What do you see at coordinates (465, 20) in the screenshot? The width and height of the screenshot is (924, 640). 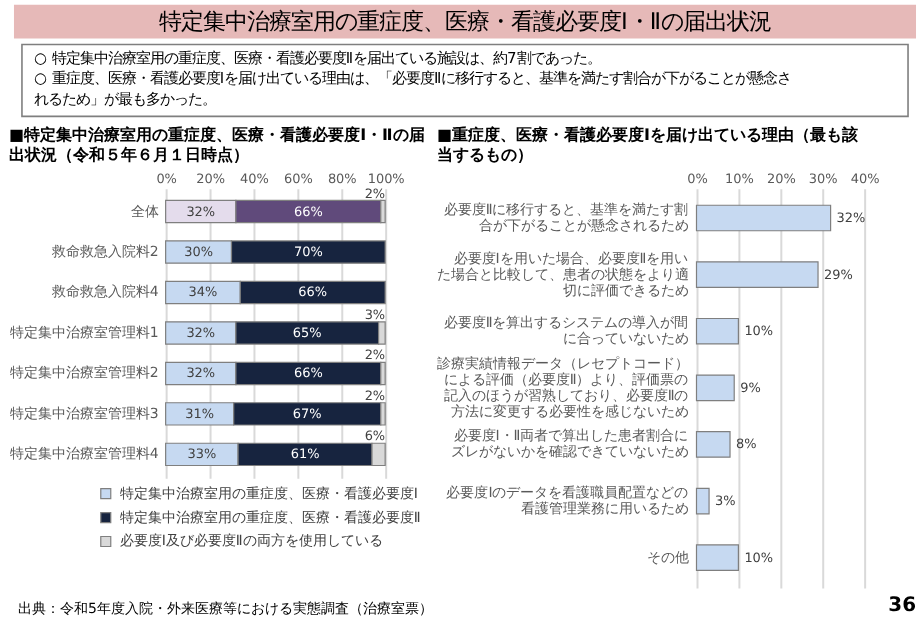 I see `text: 特定集中治療室用の重症度、医療・看護必要度Ⅰ・Ⅱの届出状況` at bounding box center [465, 20].